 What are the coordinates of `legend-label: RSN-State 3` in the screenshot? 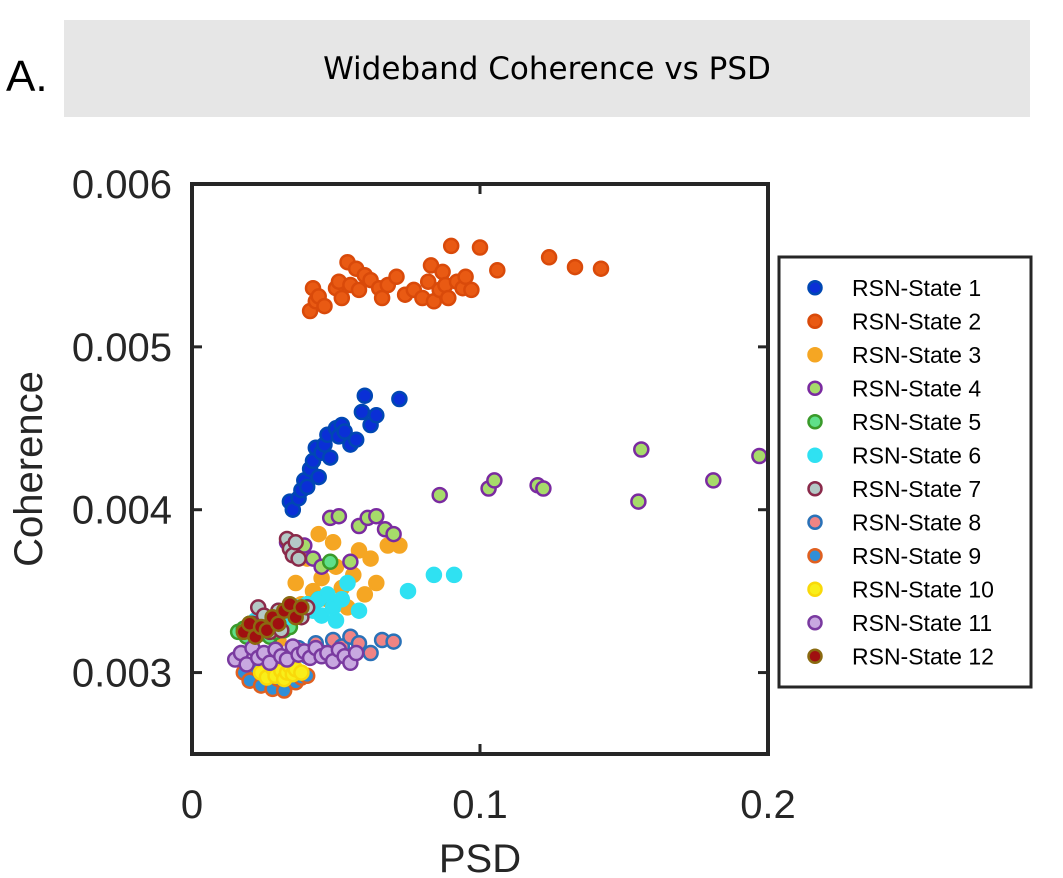 It's located at (916, 355).